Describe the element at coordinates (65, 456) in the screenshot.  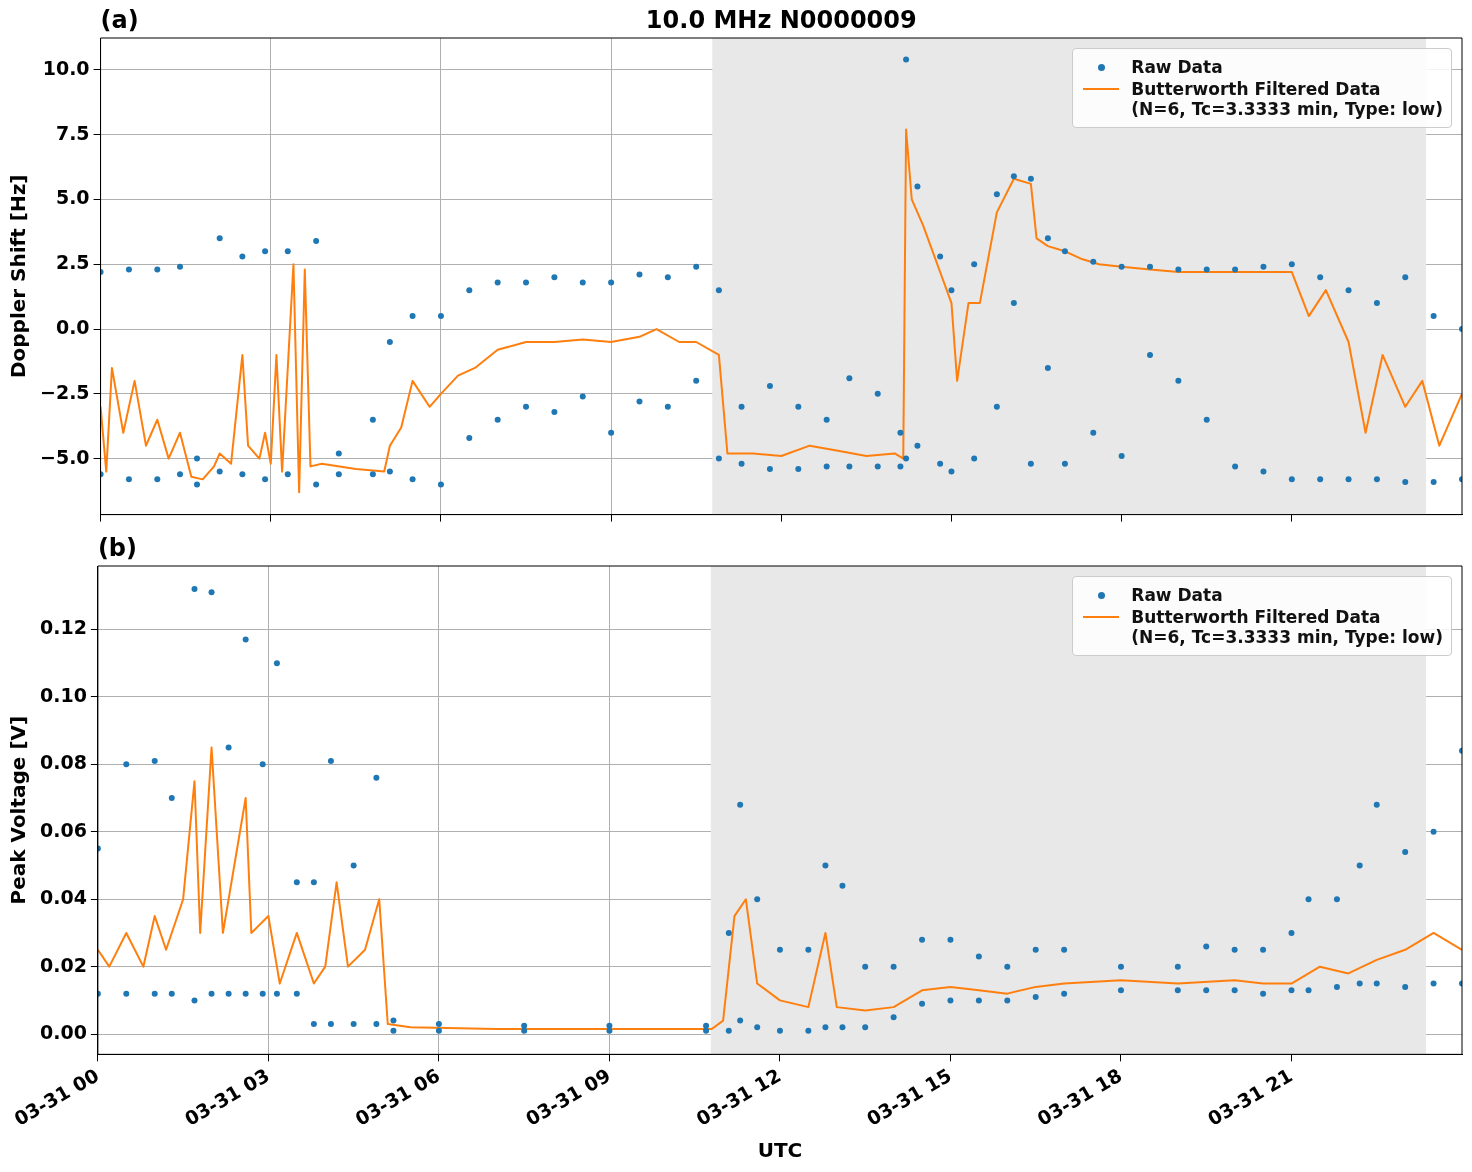
I see `y-tick-label: −5.0` at that location.